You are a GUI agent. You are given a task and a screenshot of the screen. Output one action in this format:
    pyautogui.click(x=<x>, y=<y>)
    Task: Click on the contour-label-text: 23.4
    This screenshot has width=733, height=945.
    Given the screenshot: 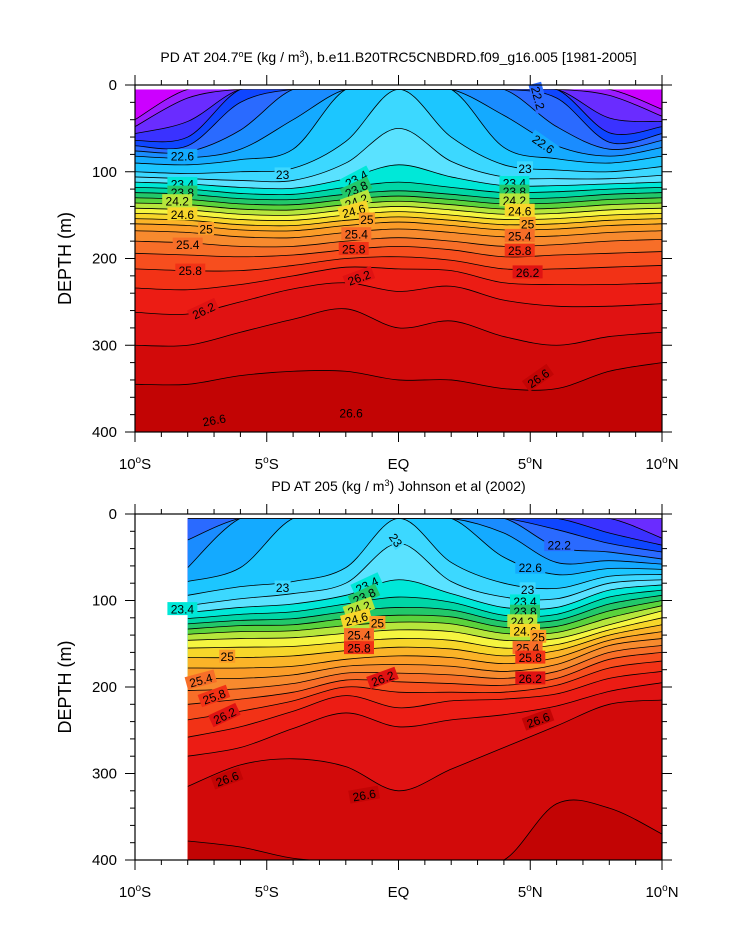 What is the action you would take?
    pyautogui.click(x=183, y=610)
    